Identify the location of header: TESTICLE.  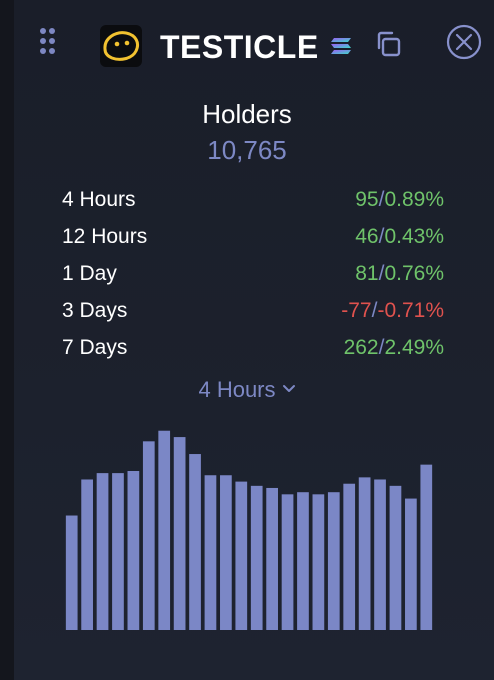
(247, 46).